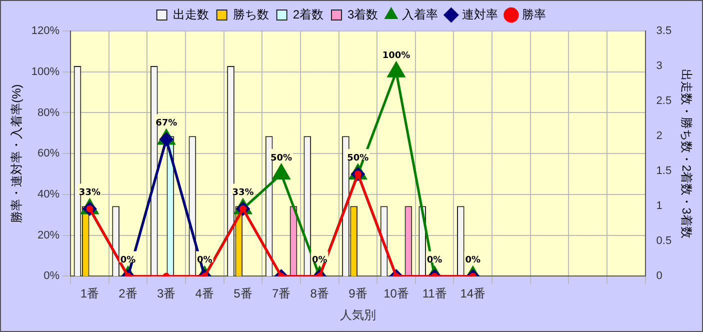  I want to click on x-tick-label: 11番, so click(434, 293).